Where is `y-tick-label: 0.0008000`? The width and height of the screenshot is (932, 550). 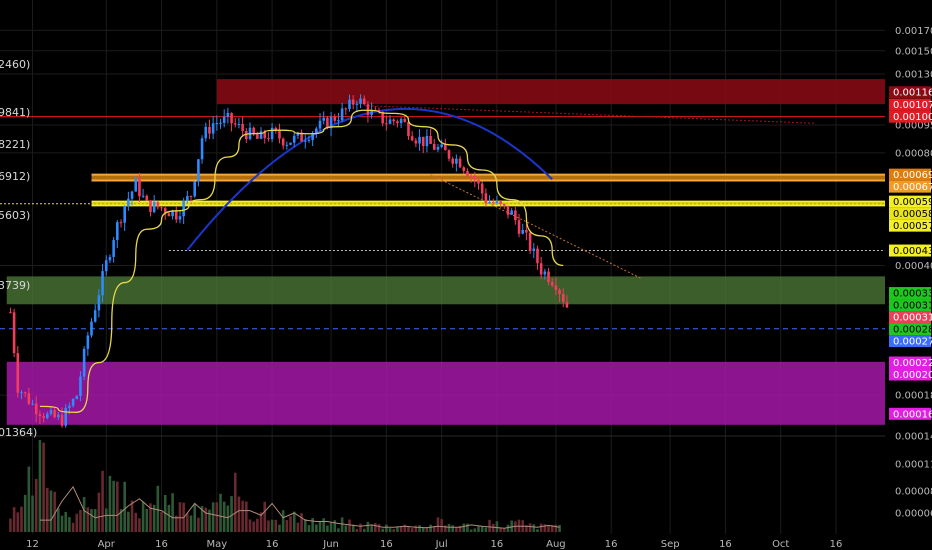
y-tick-label: 0.0008000 is located at coordinates (913, 153).